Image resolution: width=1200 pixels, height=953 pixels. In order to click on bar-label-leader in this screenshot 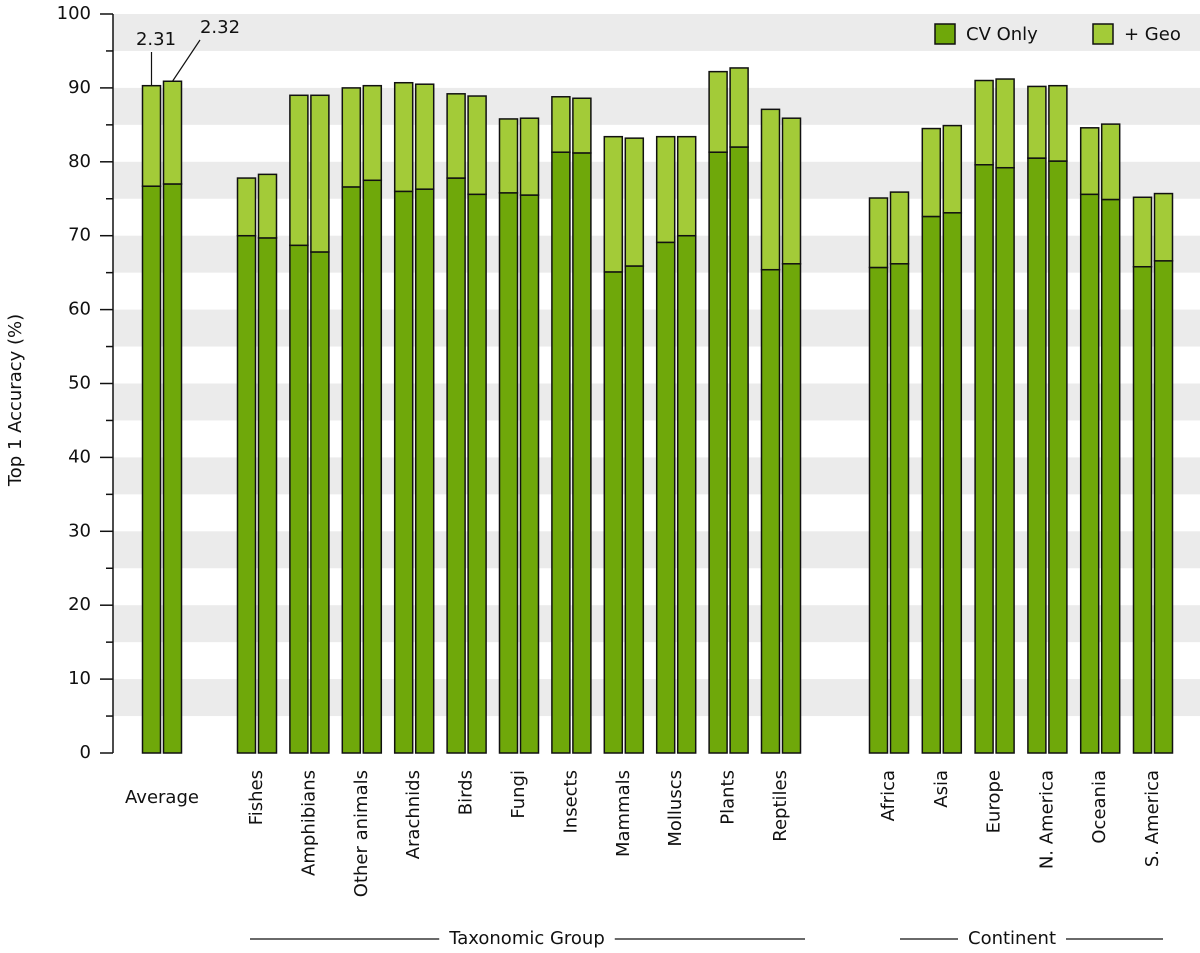, I will do `click(186, 60)`.